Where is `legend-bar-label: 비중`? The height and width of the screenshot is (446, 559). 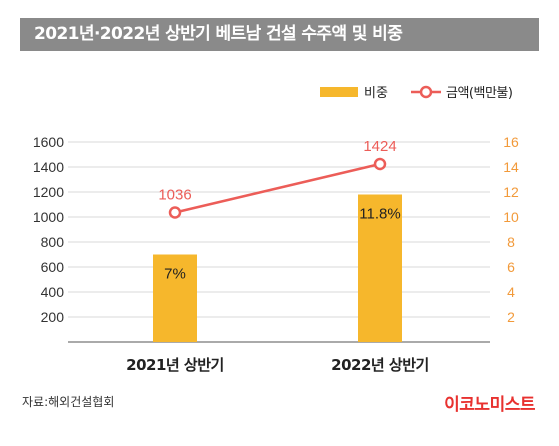 legend-bar-label: 비중 is located at coordinates (376, 93).